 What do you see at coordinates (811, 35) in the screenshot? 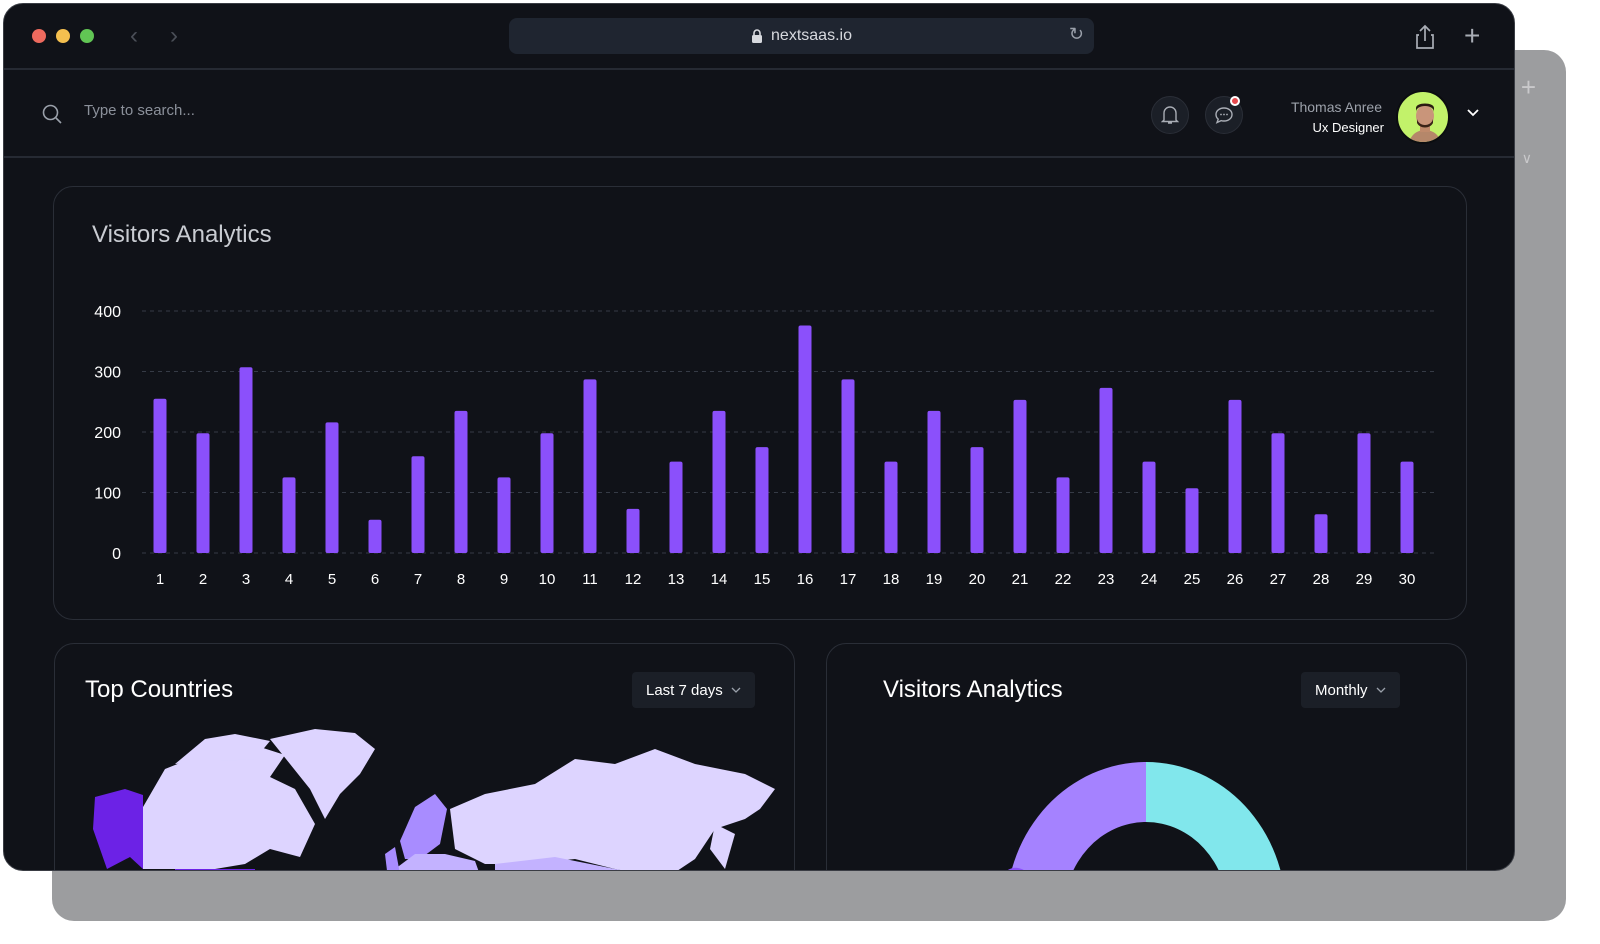
I see `url-text: nextsaas.io` at bounding box center [811, 35].